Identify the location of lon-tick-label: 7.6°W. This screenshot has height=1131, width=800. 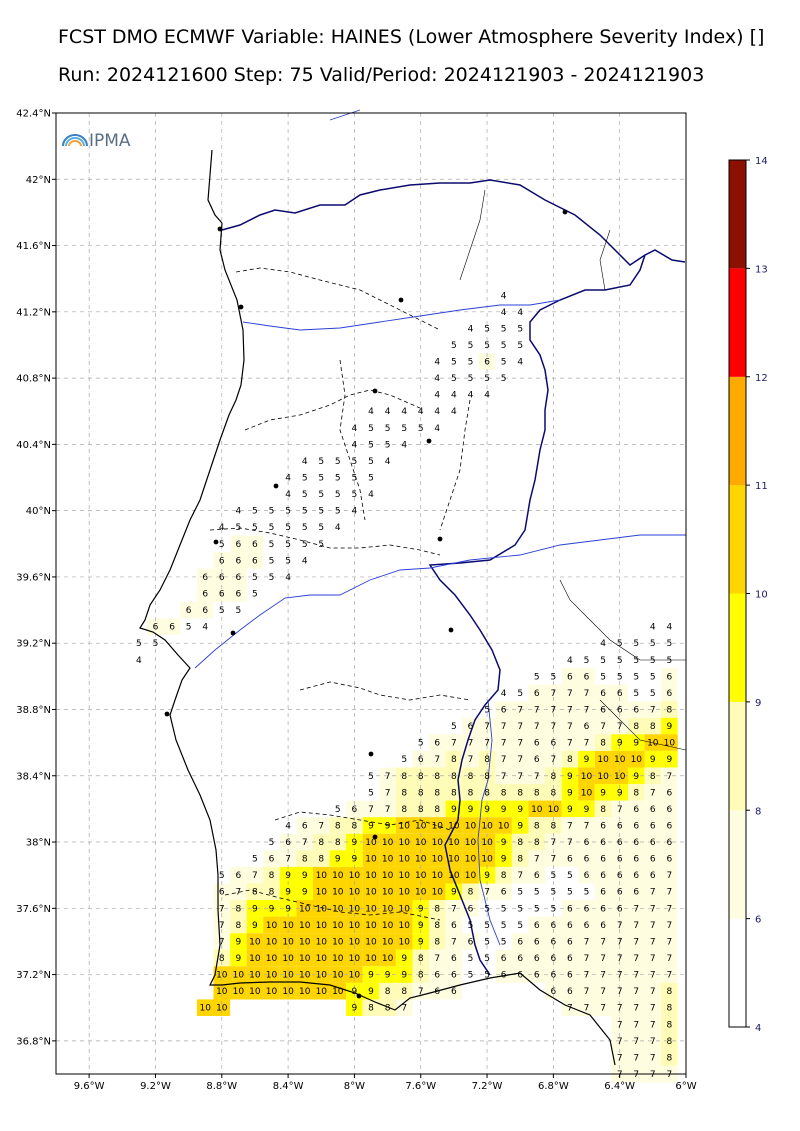
(420, 1086).